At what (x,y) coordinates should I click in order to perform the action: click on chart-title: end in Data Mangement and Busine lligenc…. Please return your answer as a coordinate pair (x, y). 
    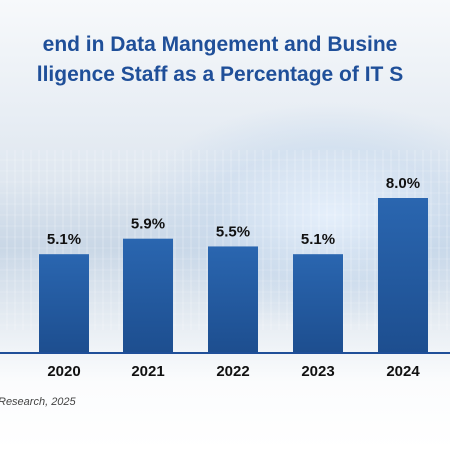
    Looking at the image, I should click on (225, 60).